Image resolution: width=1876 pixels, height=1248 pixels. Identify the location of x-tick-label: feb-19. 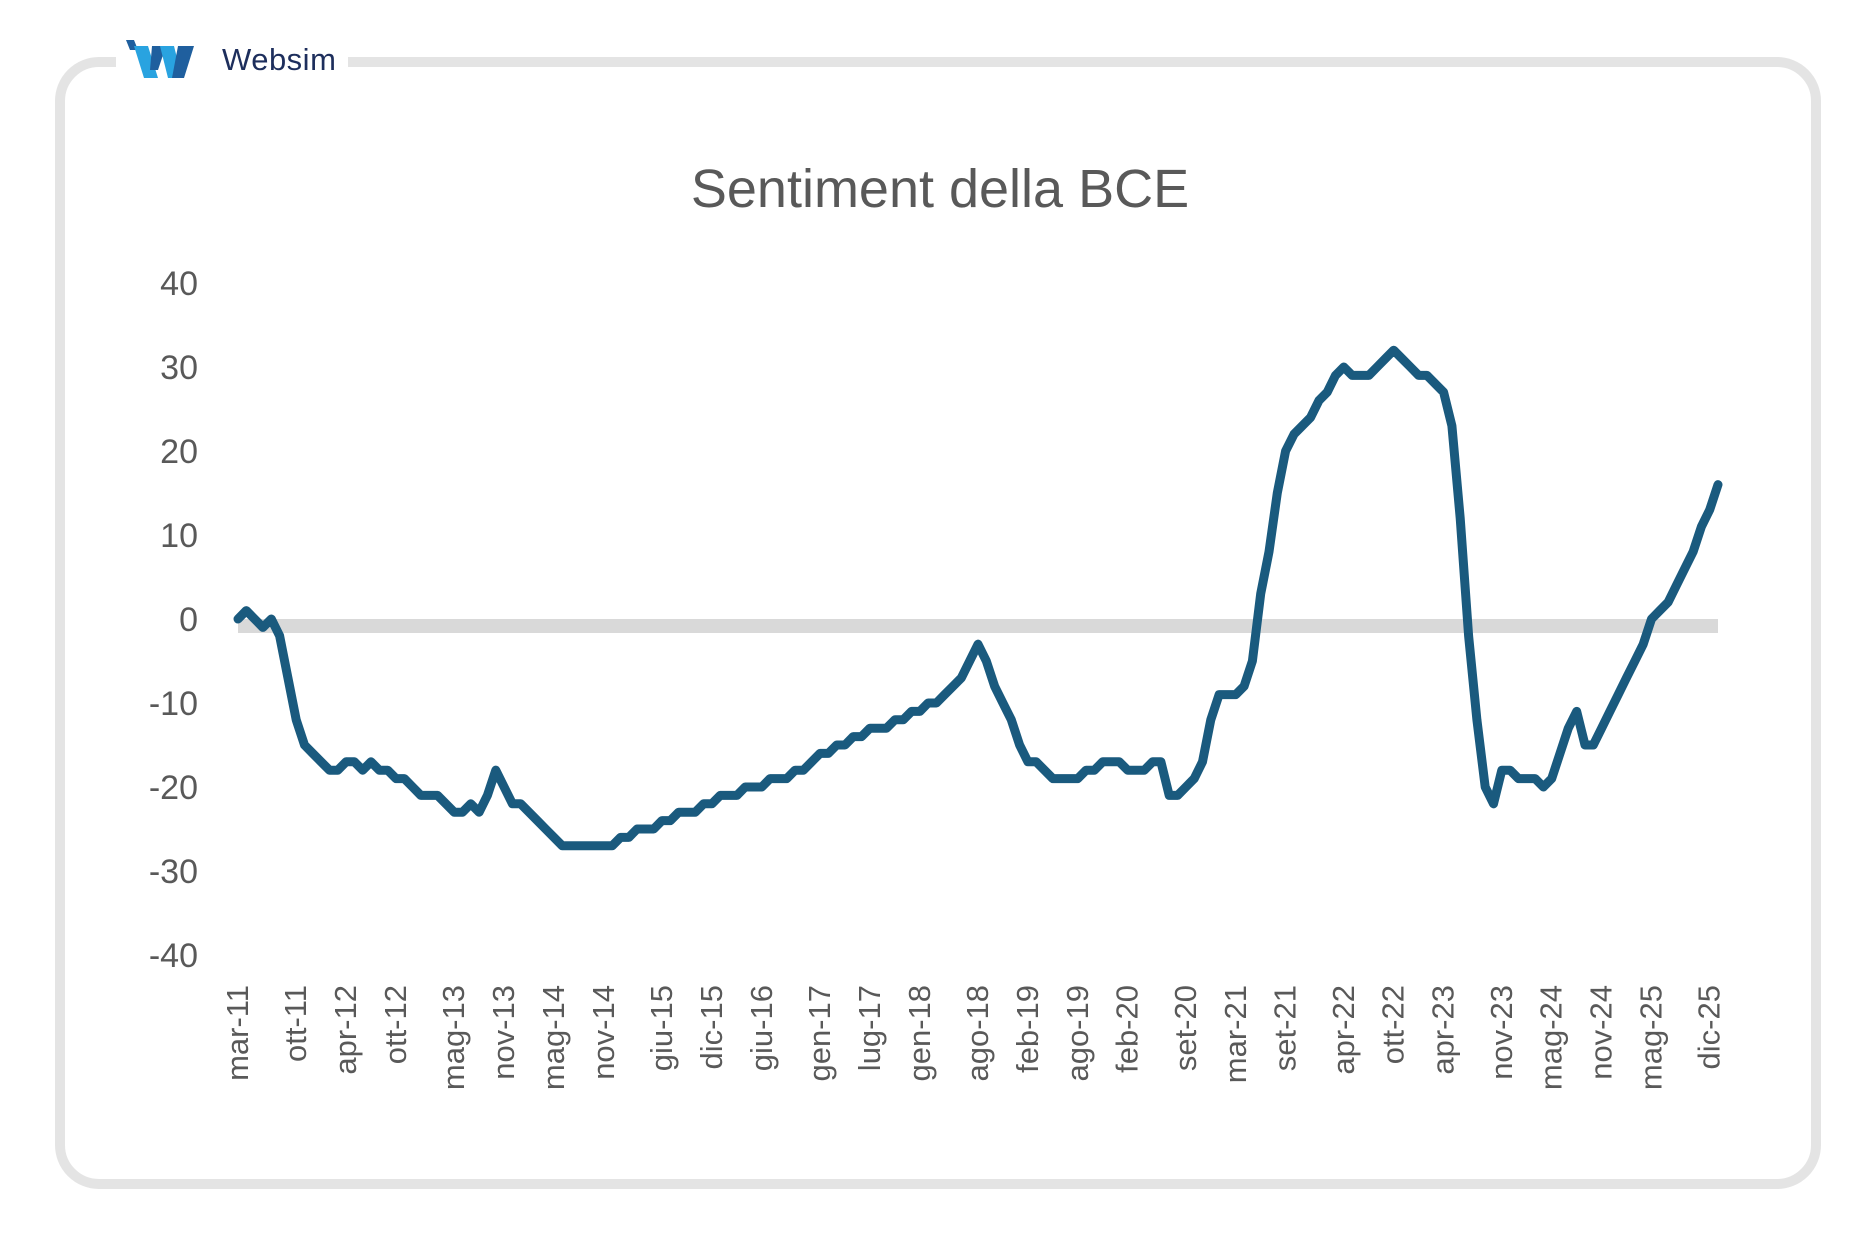
(1027, 1029).